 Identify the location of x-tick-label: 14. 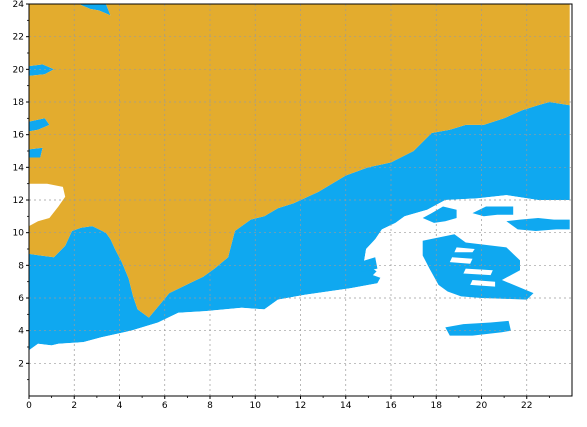
(346, 406).